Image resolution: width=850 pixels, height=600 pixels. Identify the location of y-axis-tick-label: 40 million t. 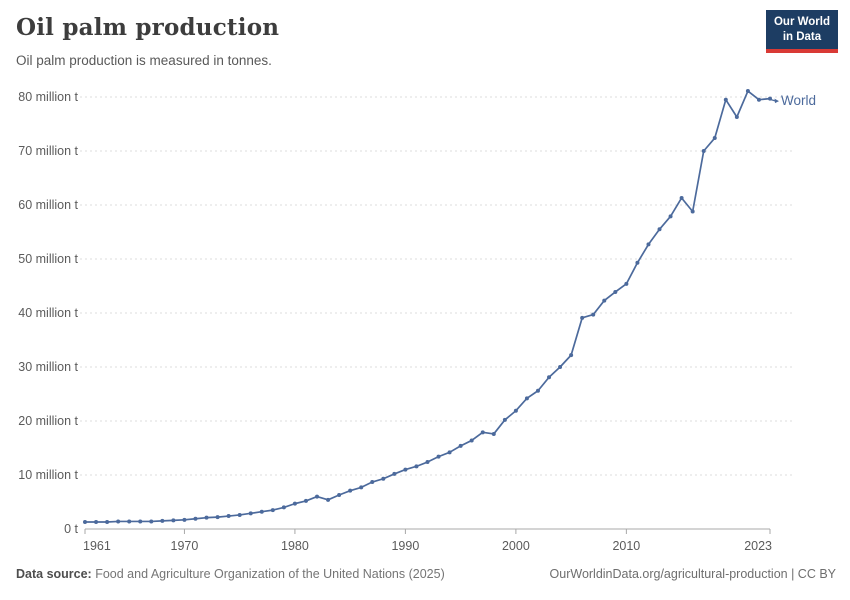
(48, 313).